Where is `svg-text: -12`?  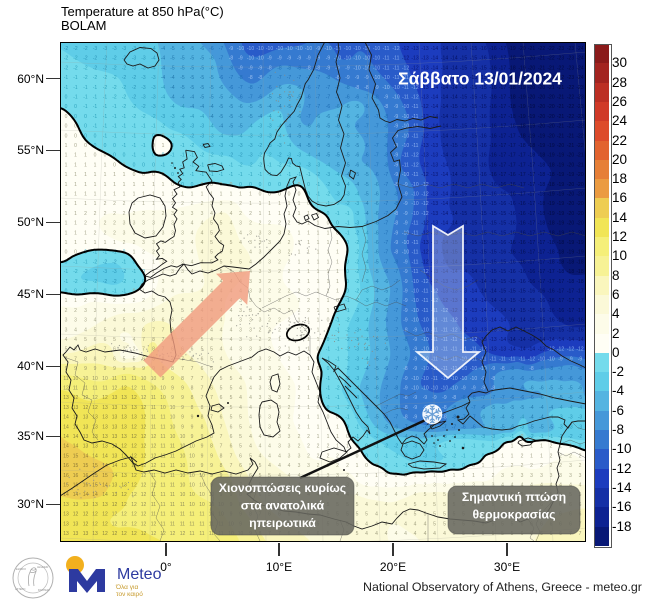 svg-text: -12 is located at coordinates (550, 350).